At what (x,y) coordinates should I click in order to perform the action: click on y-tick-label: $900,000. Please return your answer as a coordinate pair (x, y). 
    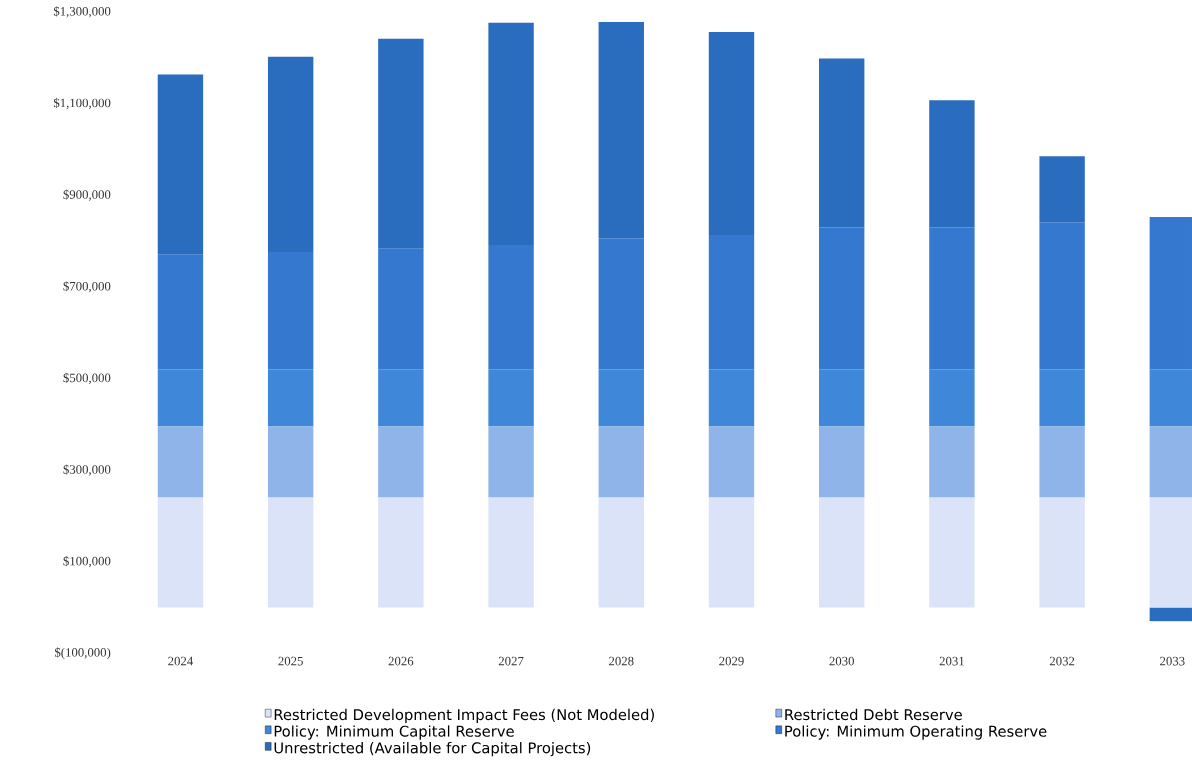
    Looking at the image, I should click on (87, 195).